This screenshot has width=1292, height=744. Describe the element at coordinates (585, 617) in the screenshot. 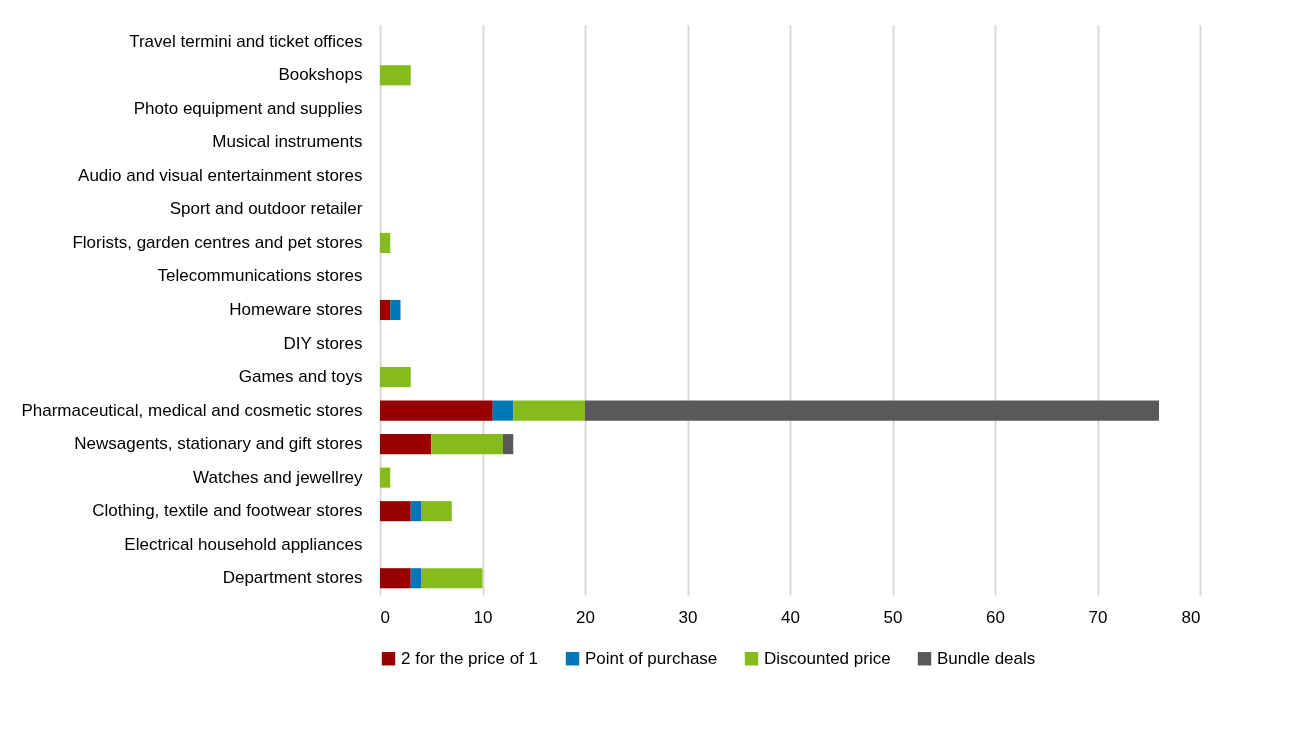

I see `x-tick-label: 20` at that location.